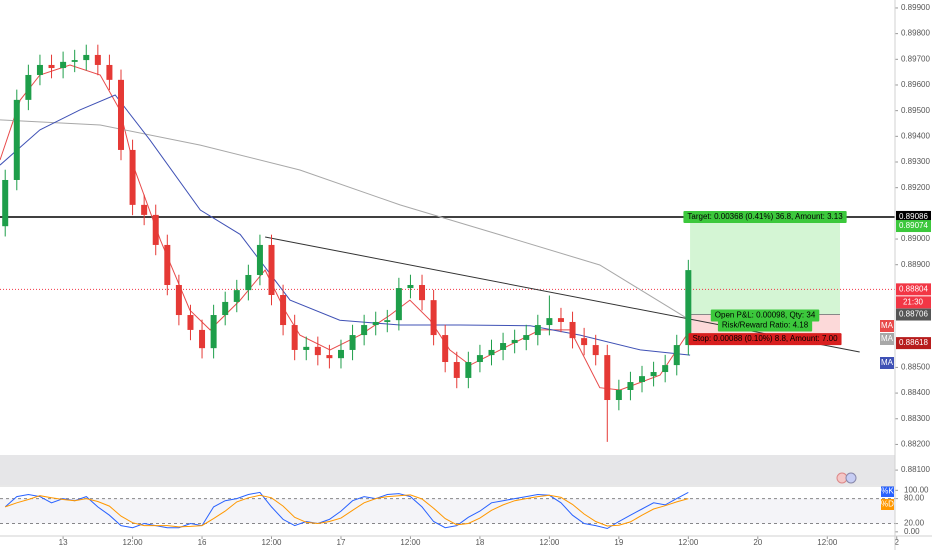 The height and width of the screenshot is (550, 932). I want to click on osc-y-tick-label: 0.00, so click(912, 531).